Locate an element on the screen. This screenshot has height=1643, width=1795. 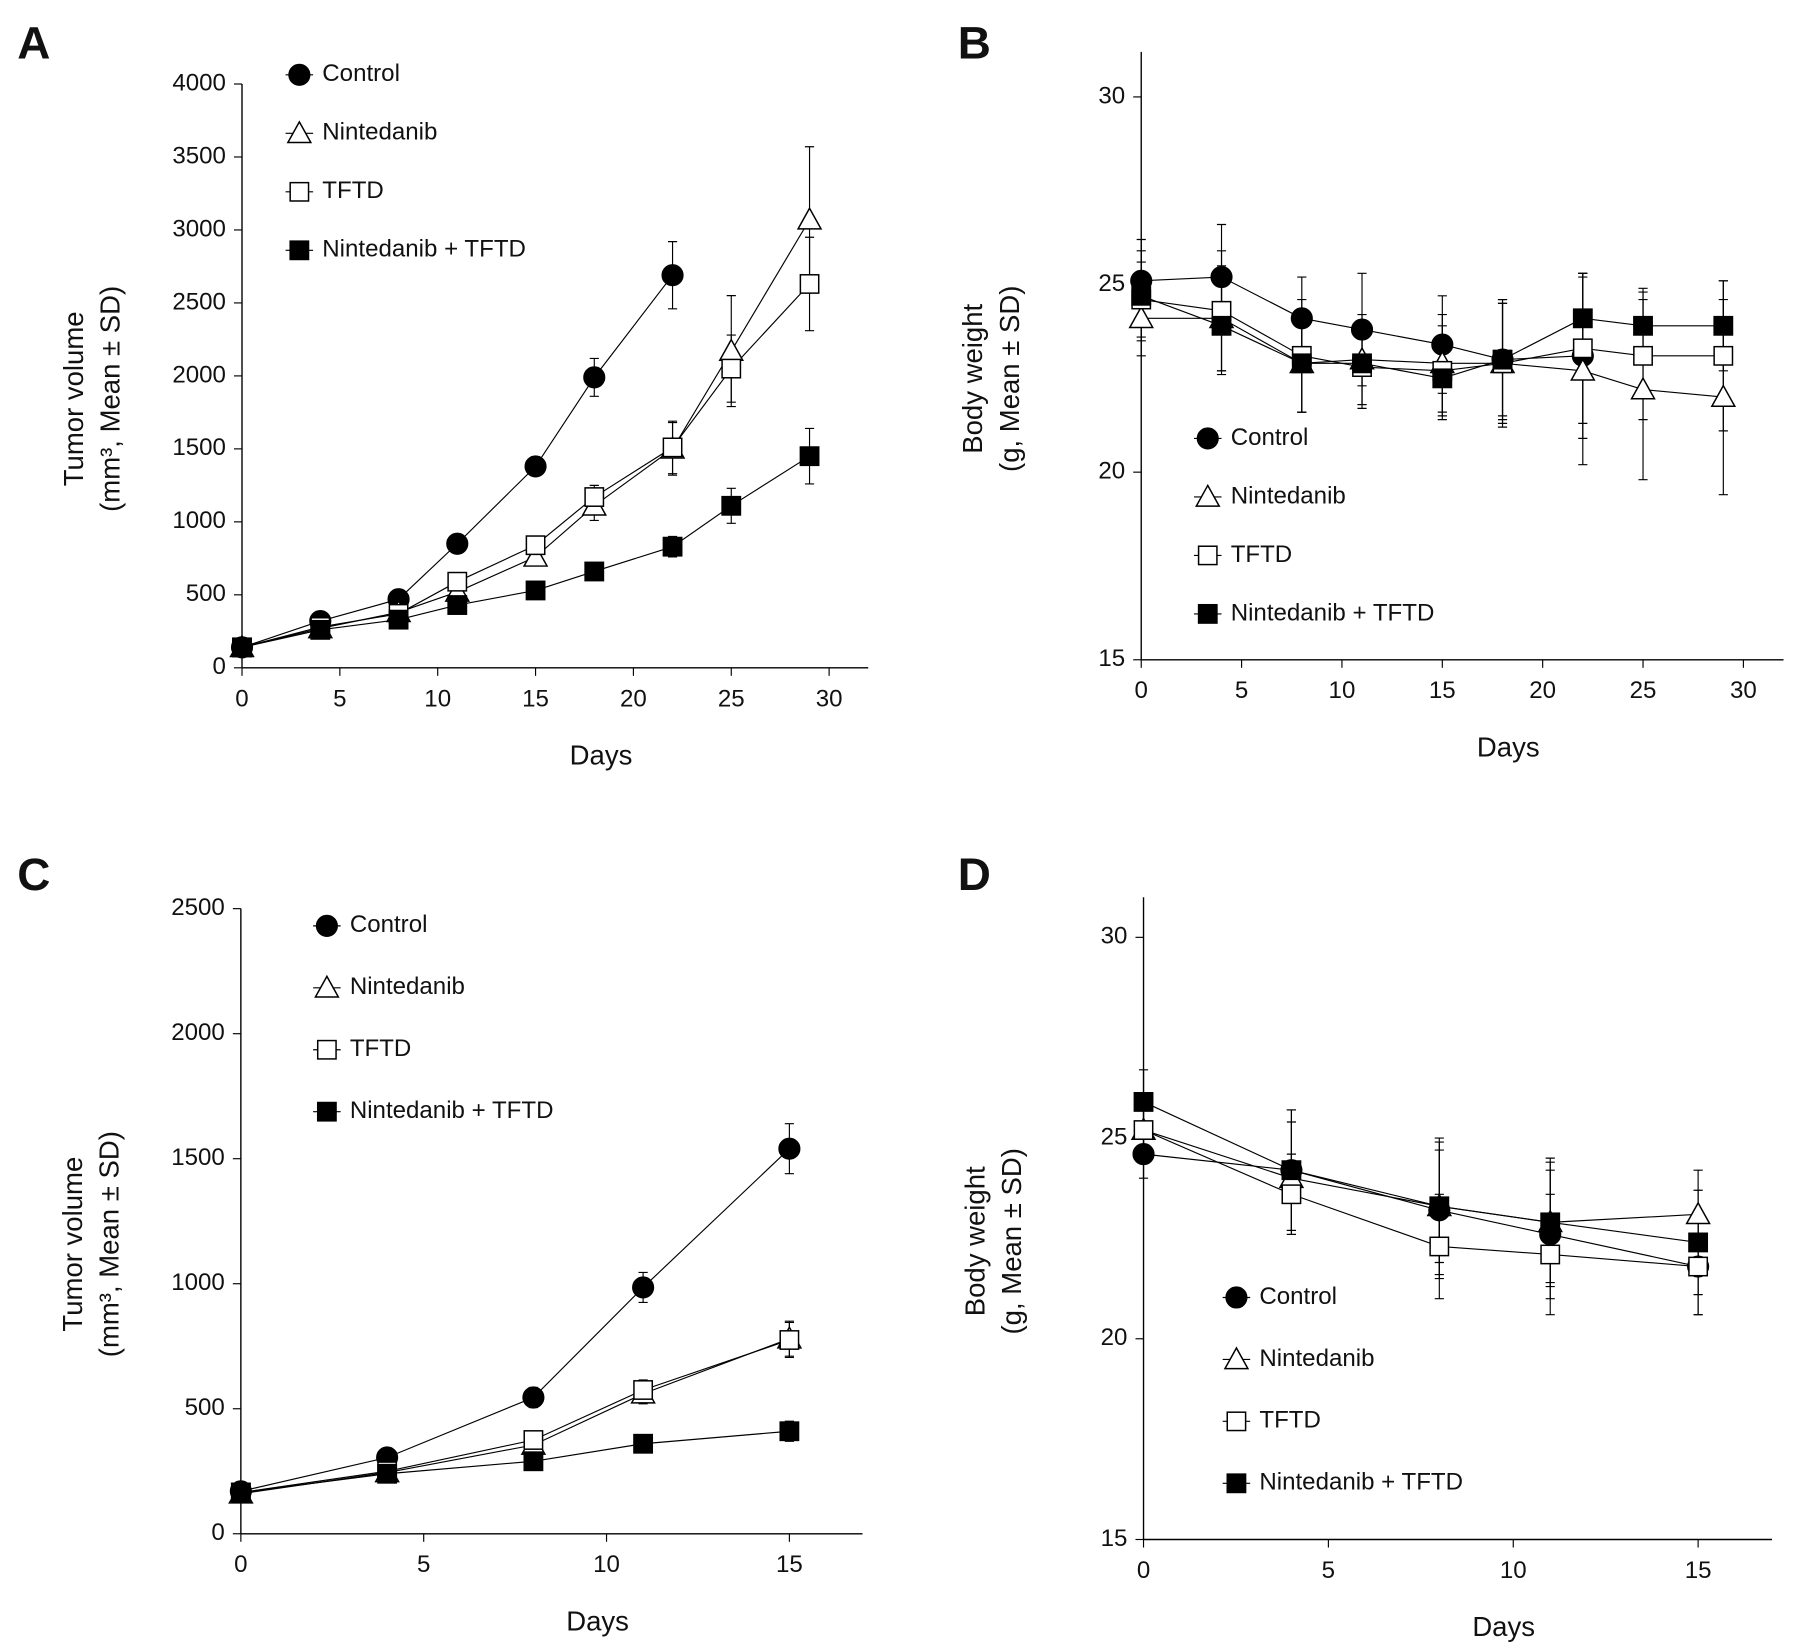
y-tick-label: 25 is located at coordinates (1111, 283).